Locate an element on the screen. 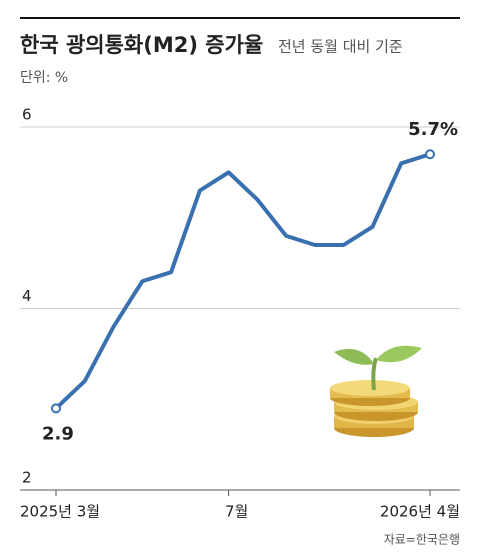  source: 자료=한국은행 is located at coordinates (422, 539).